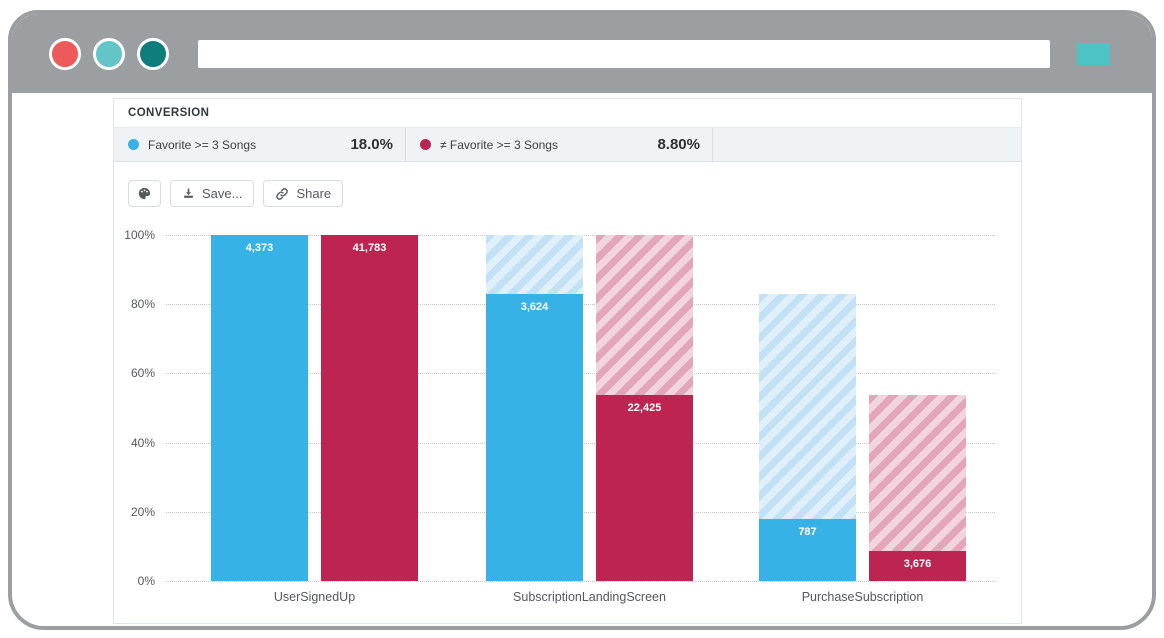 This screenshot has width=1164, height=638. What do you see at coordinates (142, 442) in the screenshot?
I see `y-axis-tick: 40%` at bounding box center [142, 442].